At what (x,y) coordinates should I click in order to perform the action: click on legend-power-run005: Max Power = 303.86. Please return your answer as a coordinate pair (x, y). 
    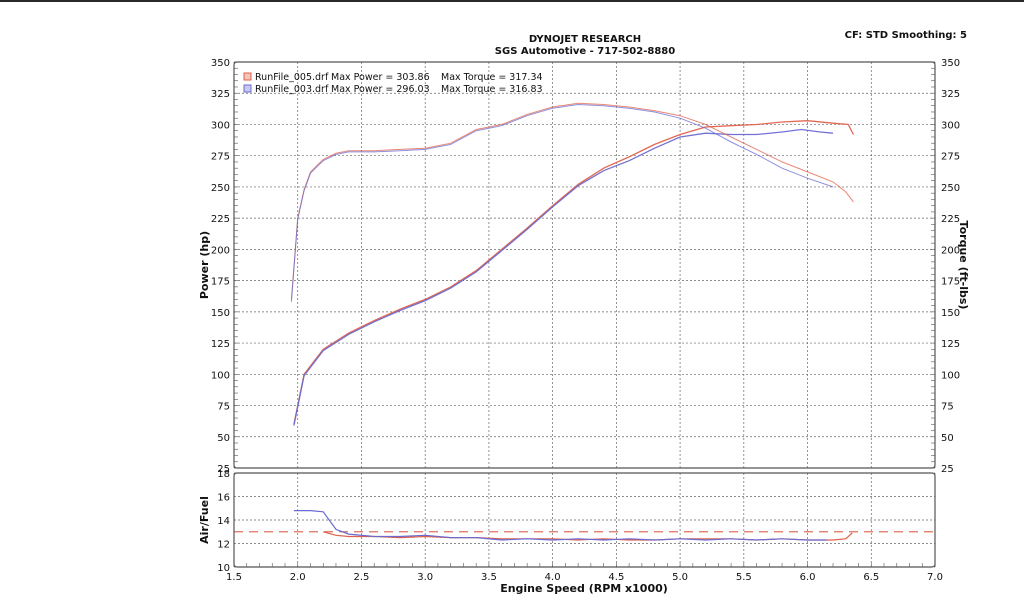
    Looking at the image, I should click on (380, 77).